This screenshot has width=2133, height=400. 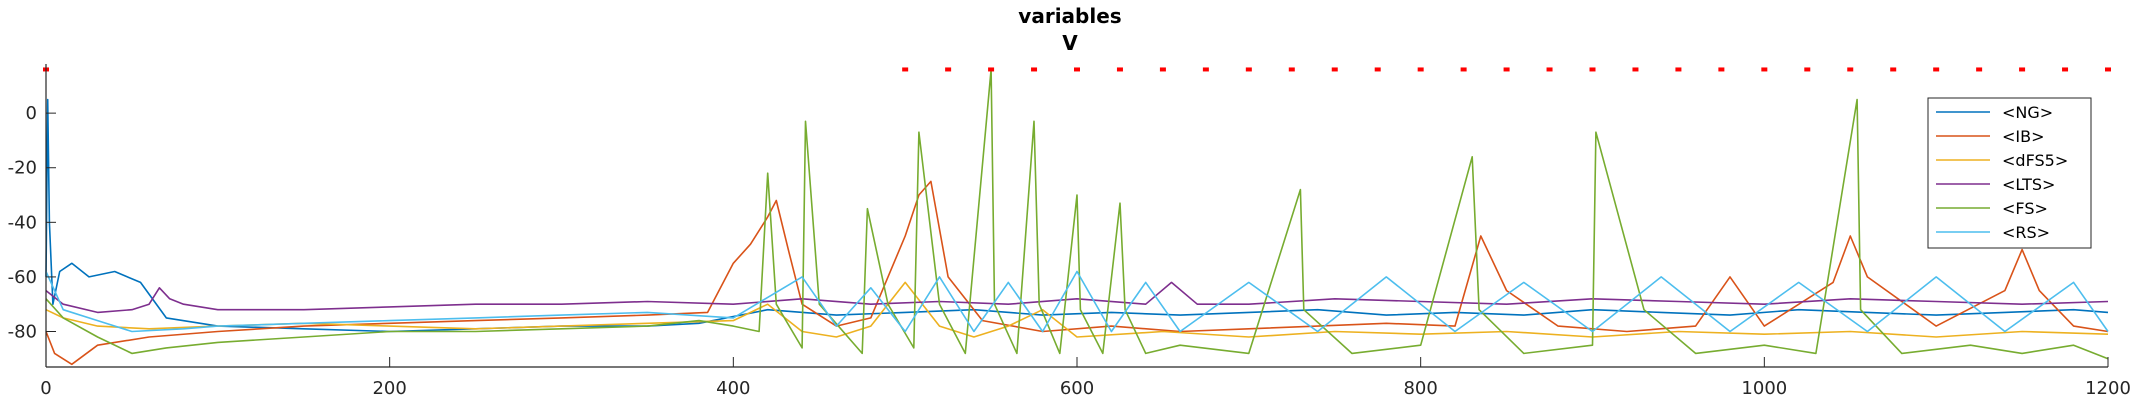 What do you see at coordinates (45, 388) in the screenshot?
I see `x-tick-label: 0` at bounding box center [45, 388].